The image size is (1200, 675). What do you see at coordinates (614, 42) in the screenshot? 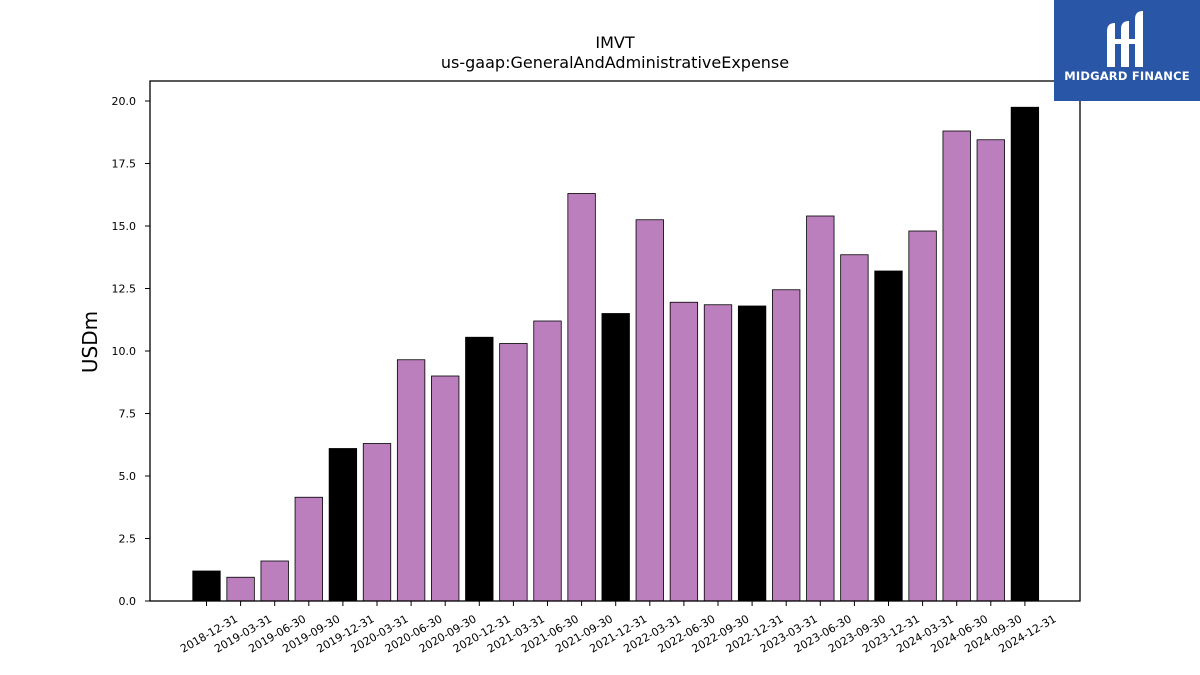
I see `chart-title: IMVT` at bounding box center [614, 42].